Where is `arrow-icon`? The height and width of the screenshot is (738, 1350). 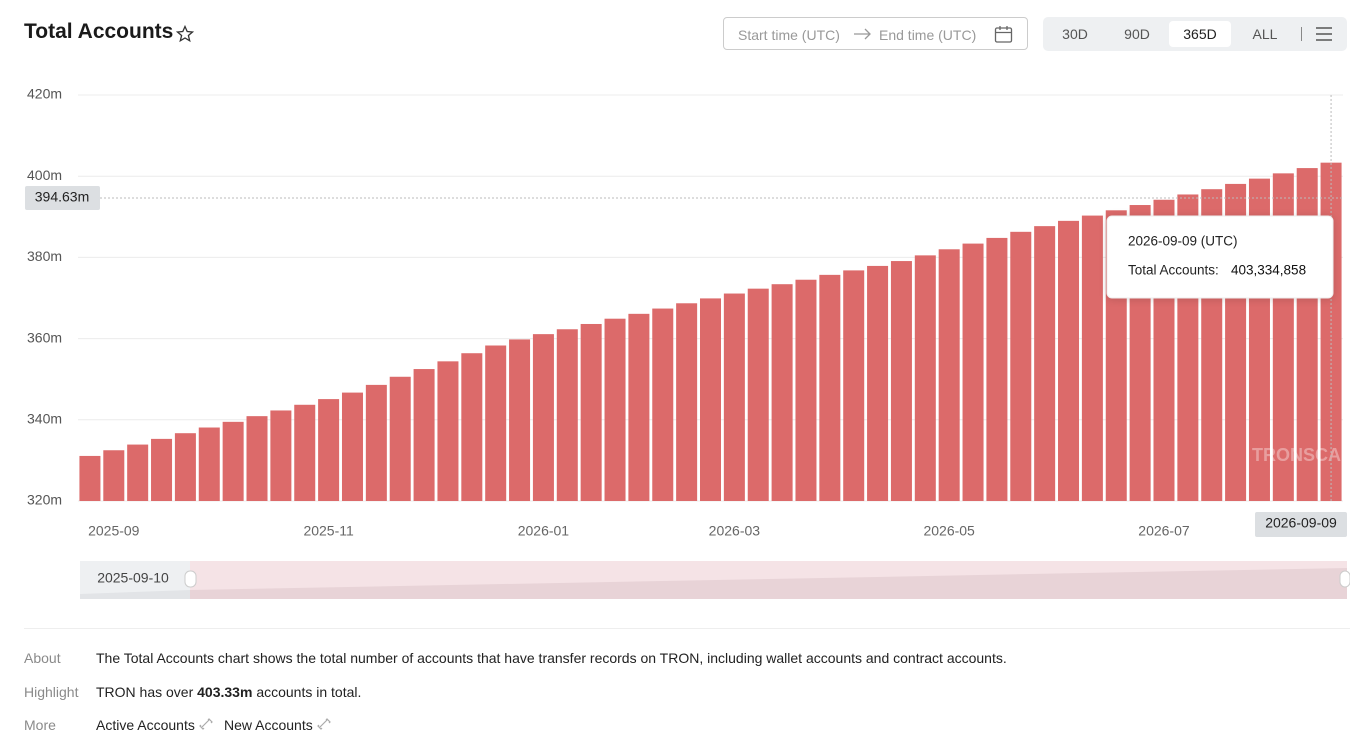
arrow-icon is located at coordinates (862, 34).